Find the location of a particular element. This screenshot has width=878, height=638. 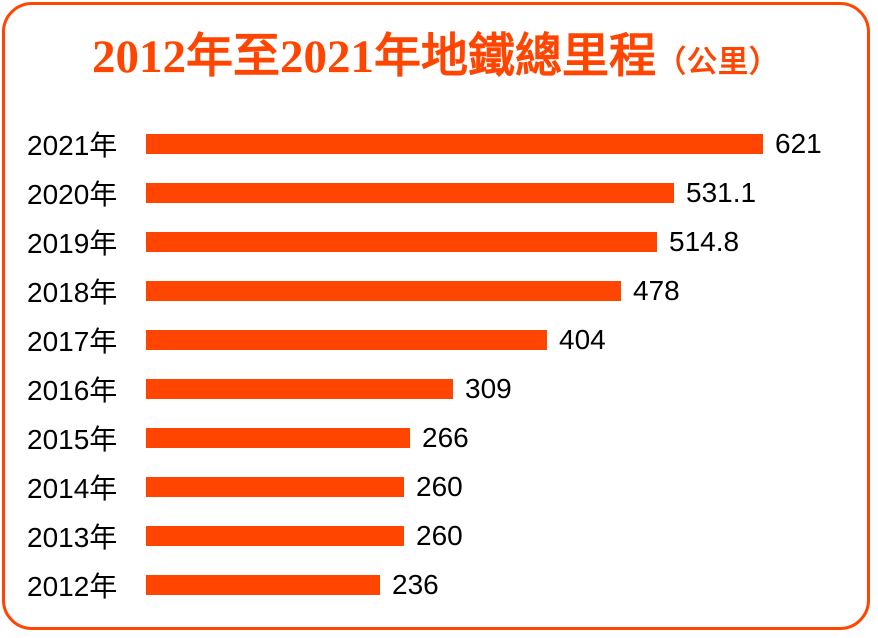

bar-row: 2018年 478 is located at coordinates (447, 290).